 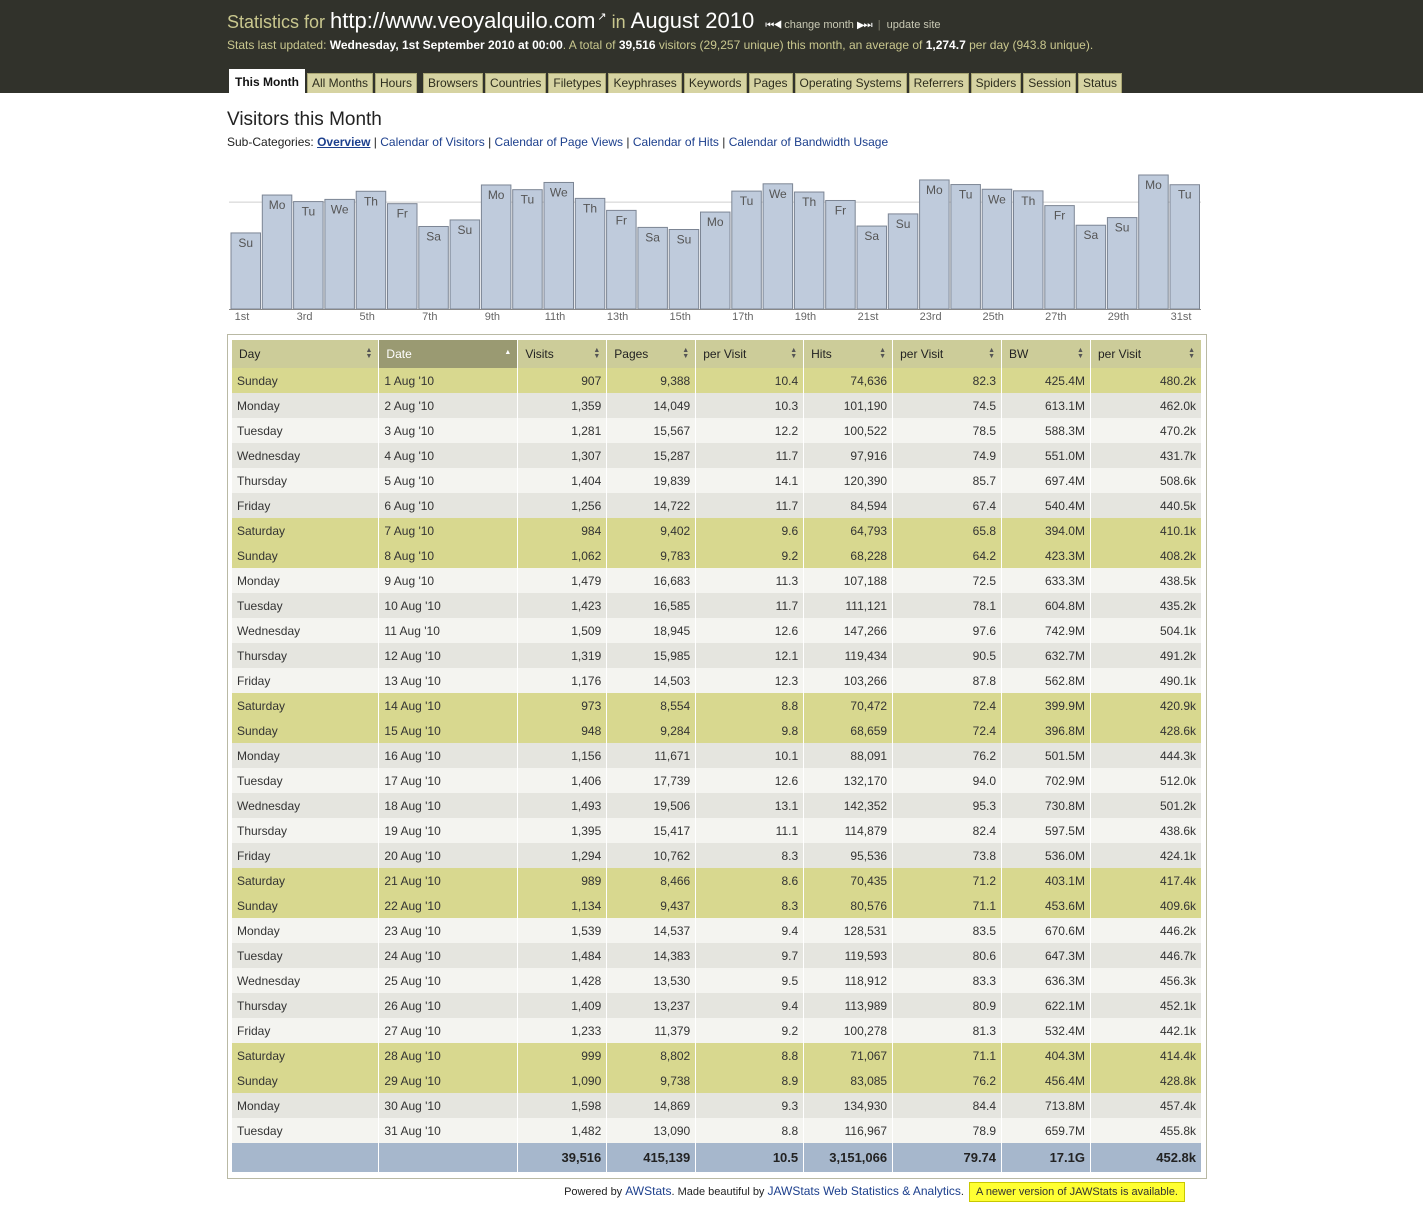 What do you see at coordinates (432, 142) in the screenshot?
I see `subcat-calendar-visitors: Calendar of Visitors` at bounding box center [432, 142].